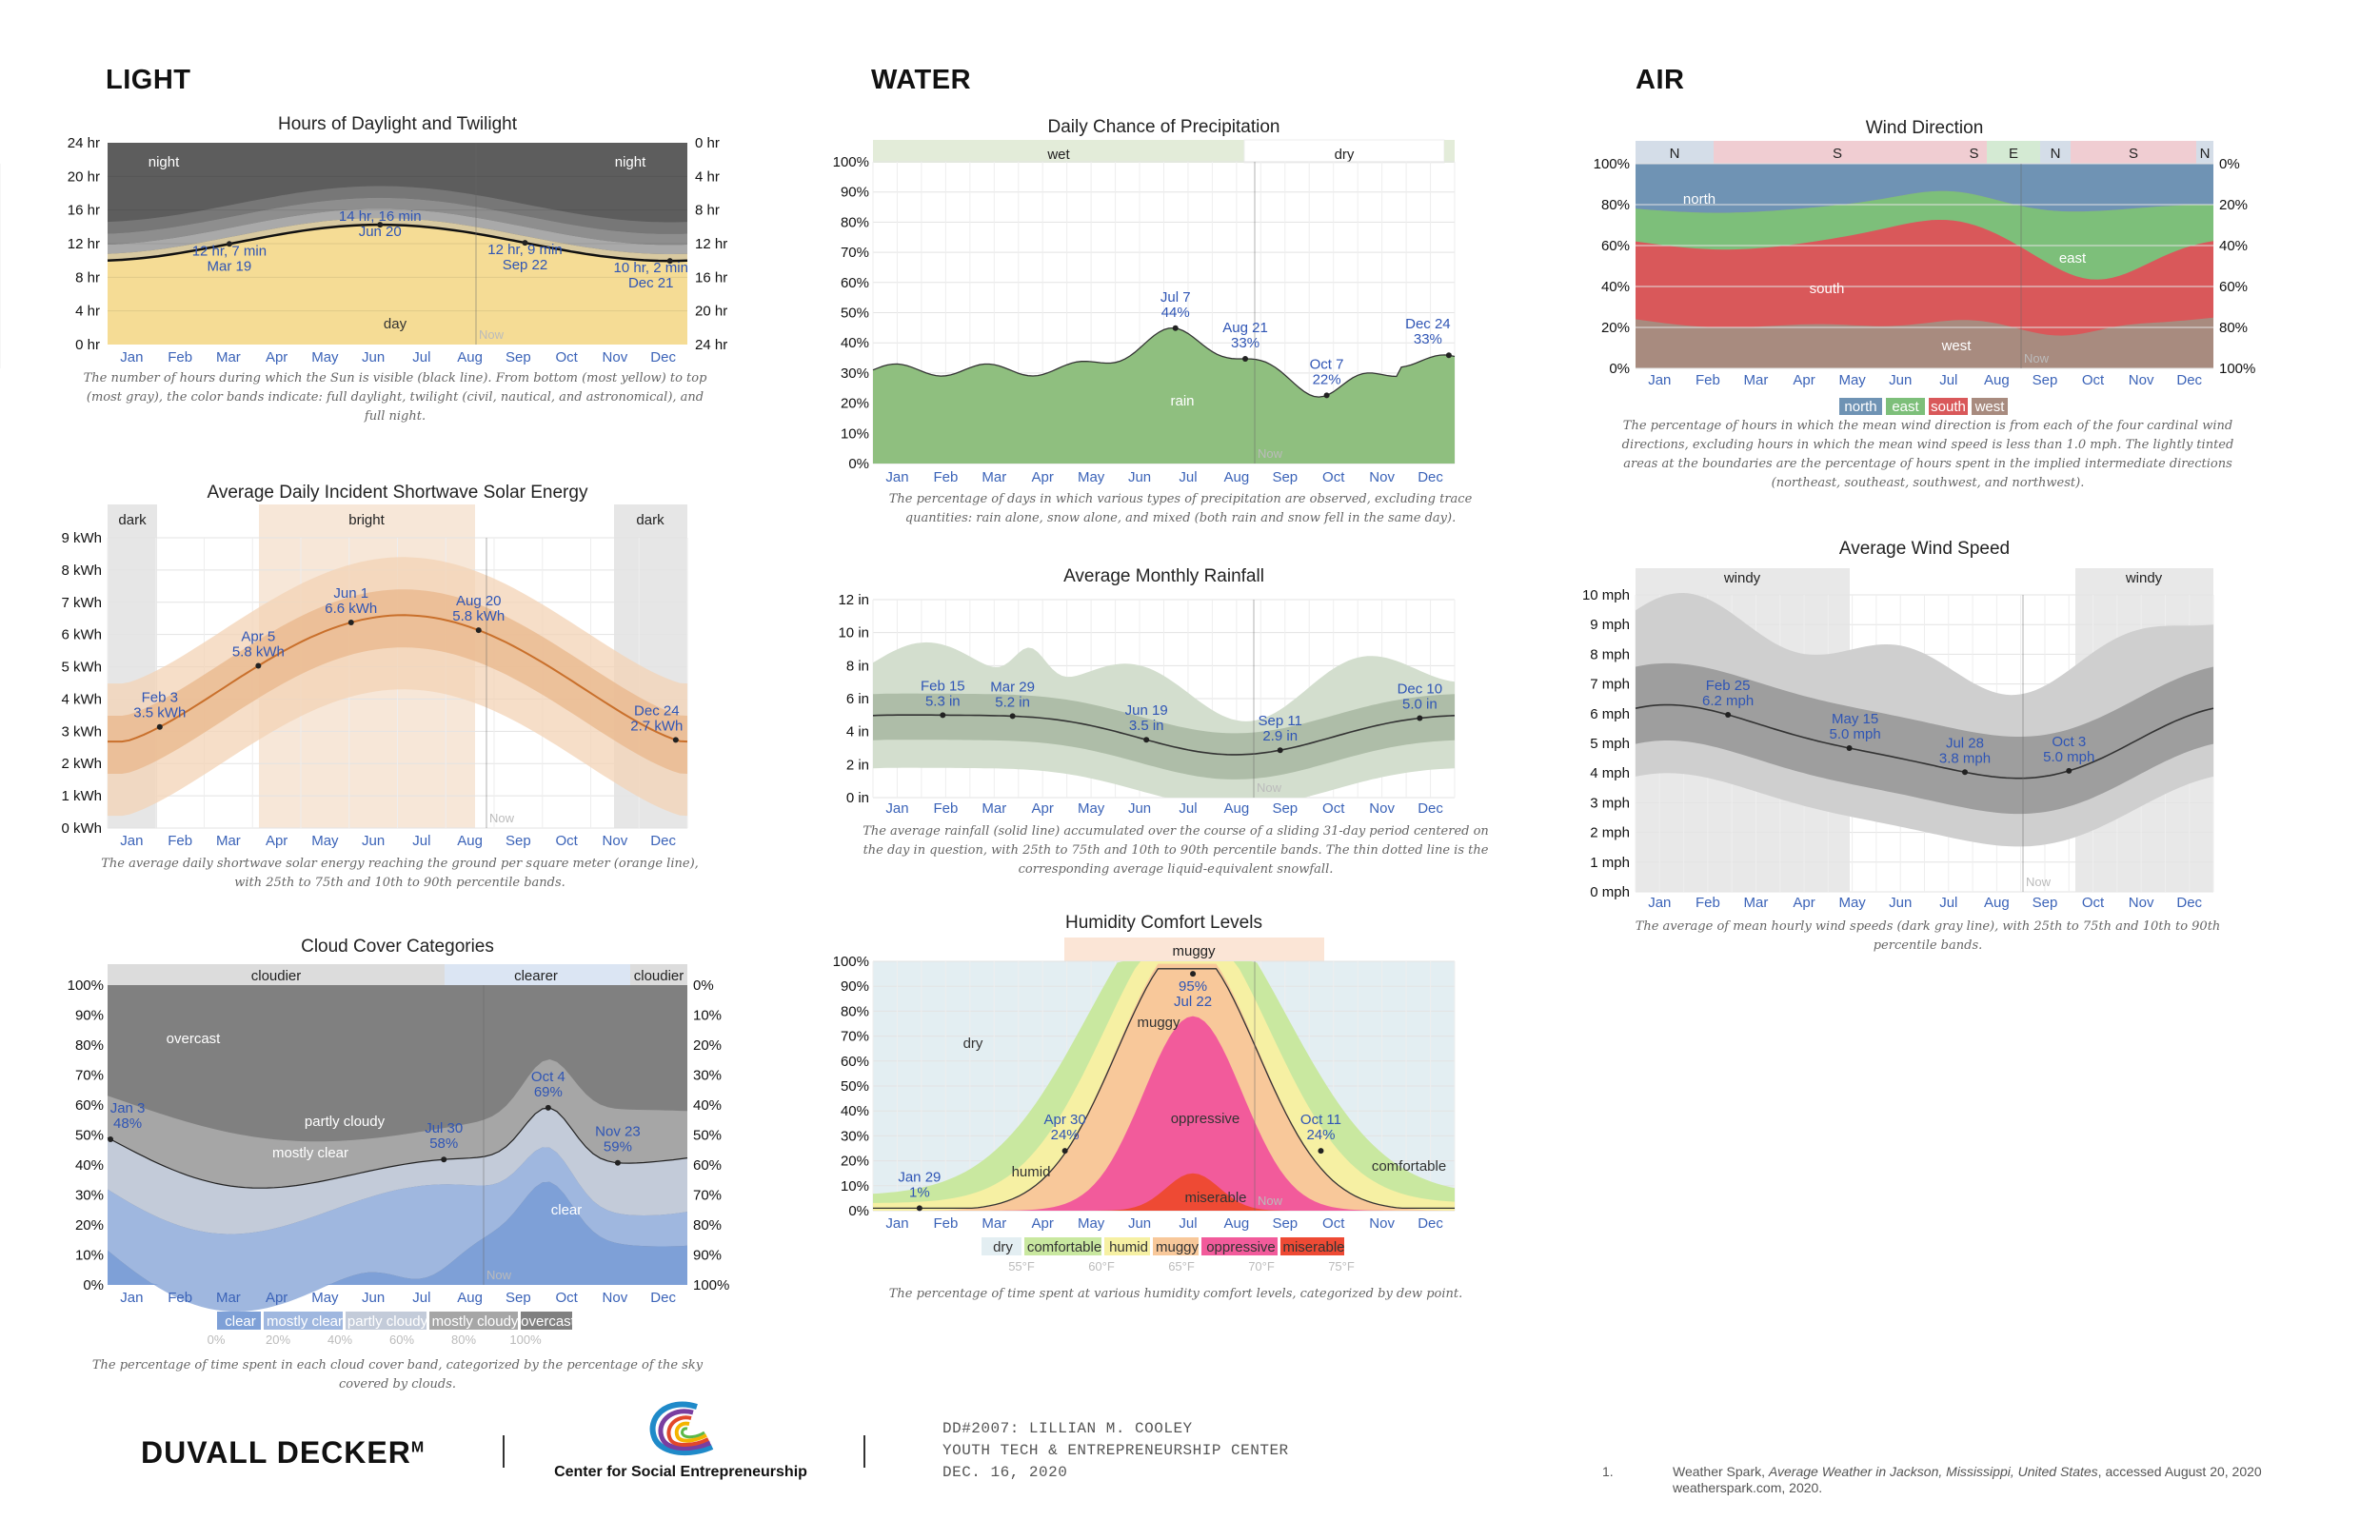  I want to click on rainfall-month-may: May, so click(1091, 808).